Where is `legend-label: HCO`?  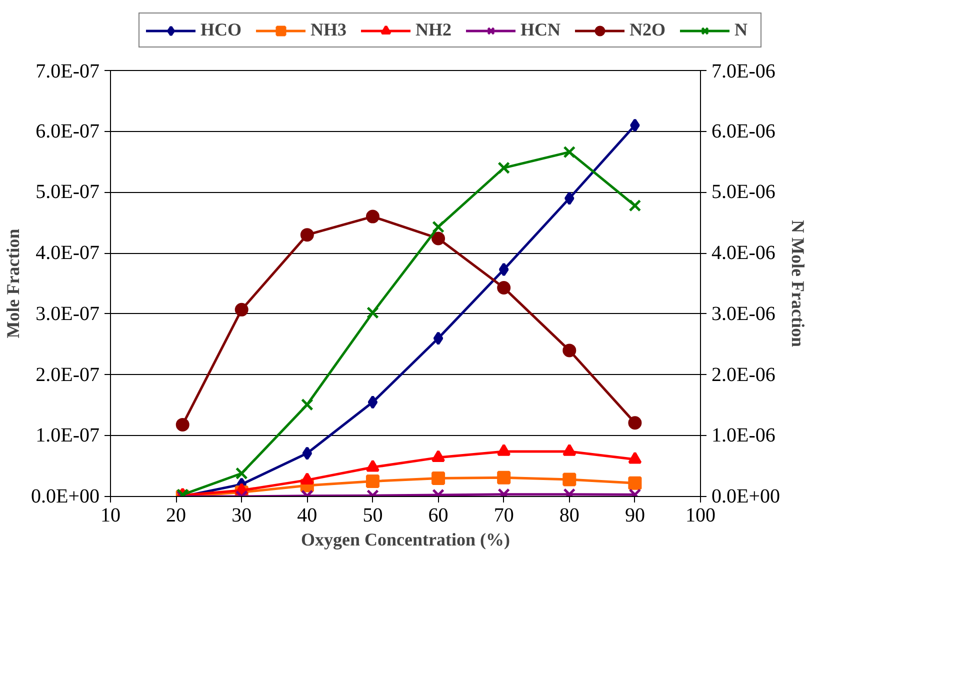
legend-label: HCO is located at coordinates (221, 30).